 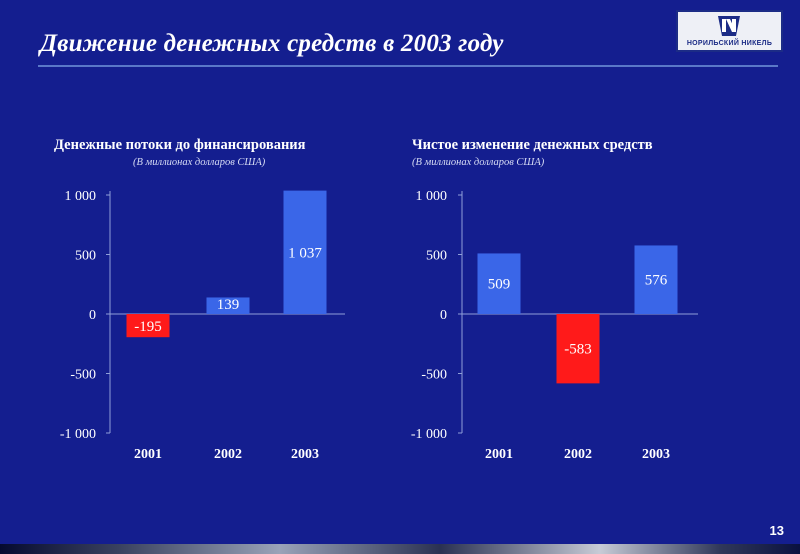 I want to click on chart-1-title: Денежные потоки до финансирования, so click(x=180, y=145).